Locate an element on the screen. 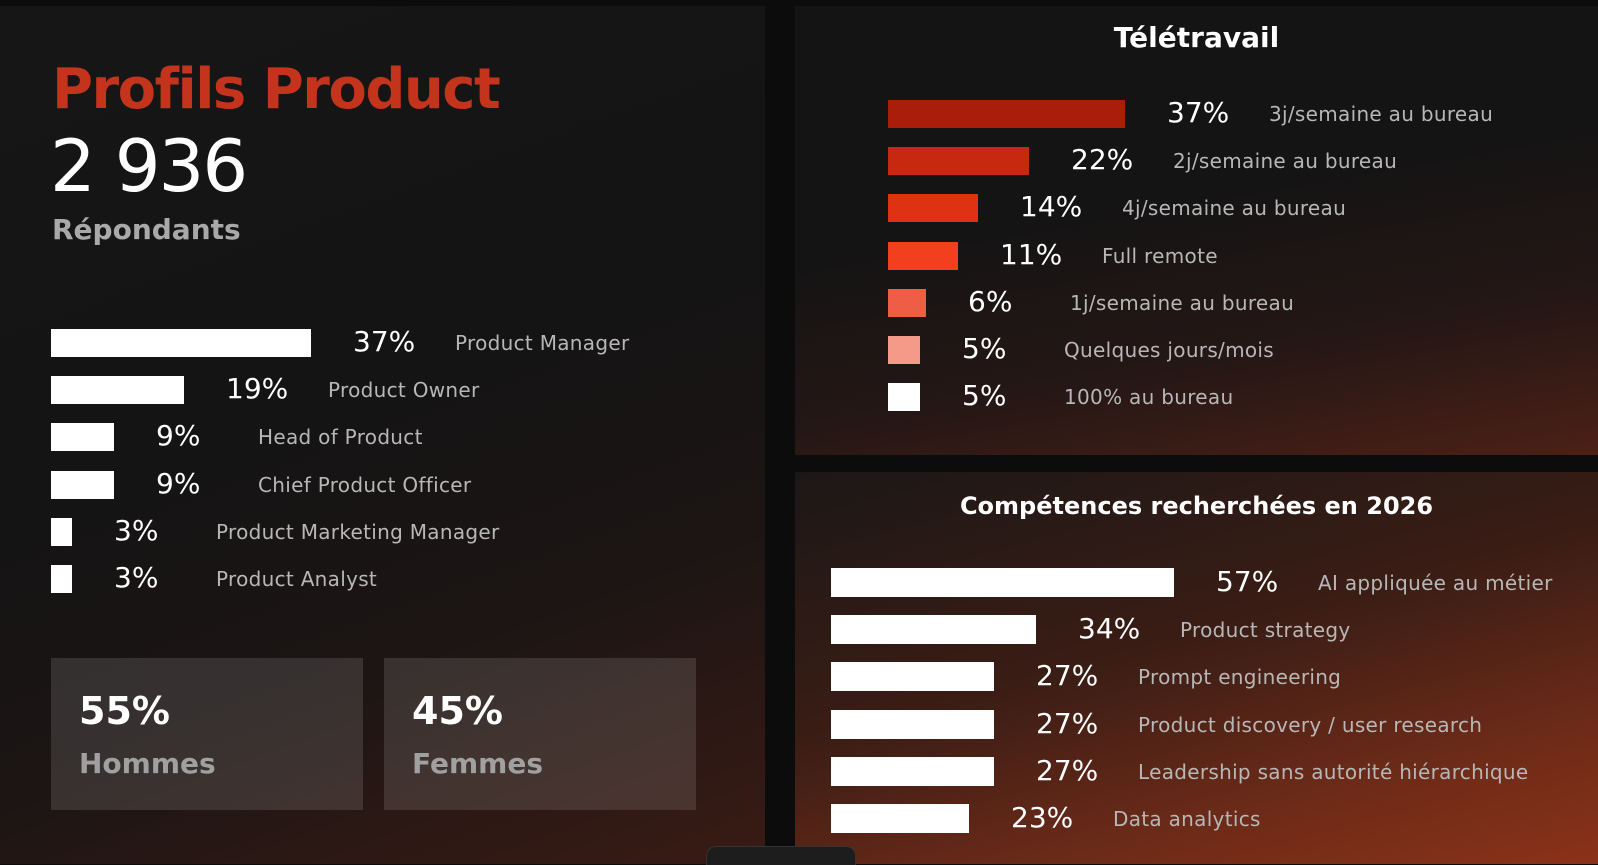  bottom-handle is located at coordinates (781, 855).